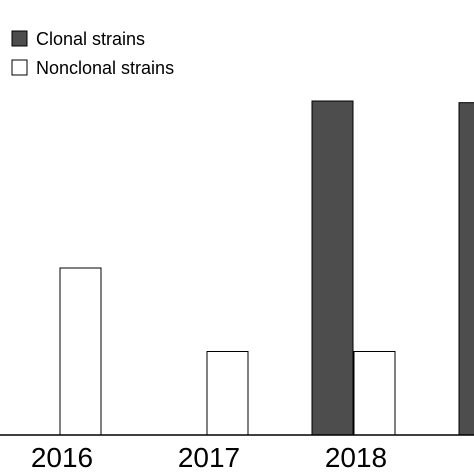 The image size is (474, 474). Describe the element at coordinates (92, 53) in the screenshot. I see `legend: Clonal strains Nonclonal strains` at that location.